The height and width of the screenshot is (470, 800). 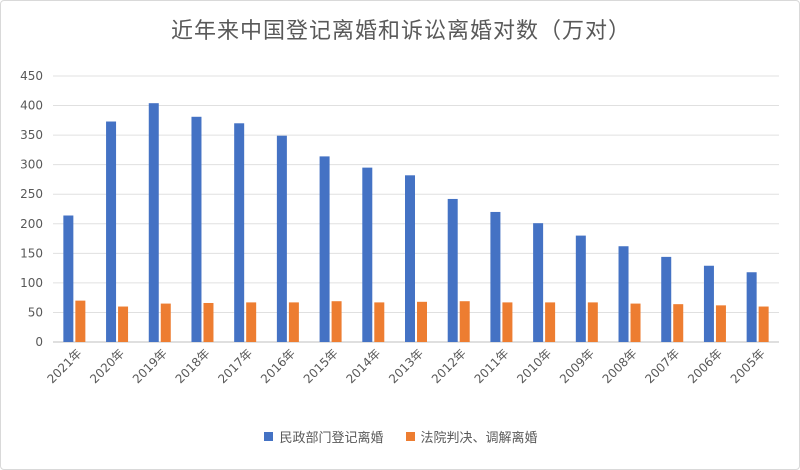 I want to click on legend-swatch-registered-divorce, so click(x=269, y=436).